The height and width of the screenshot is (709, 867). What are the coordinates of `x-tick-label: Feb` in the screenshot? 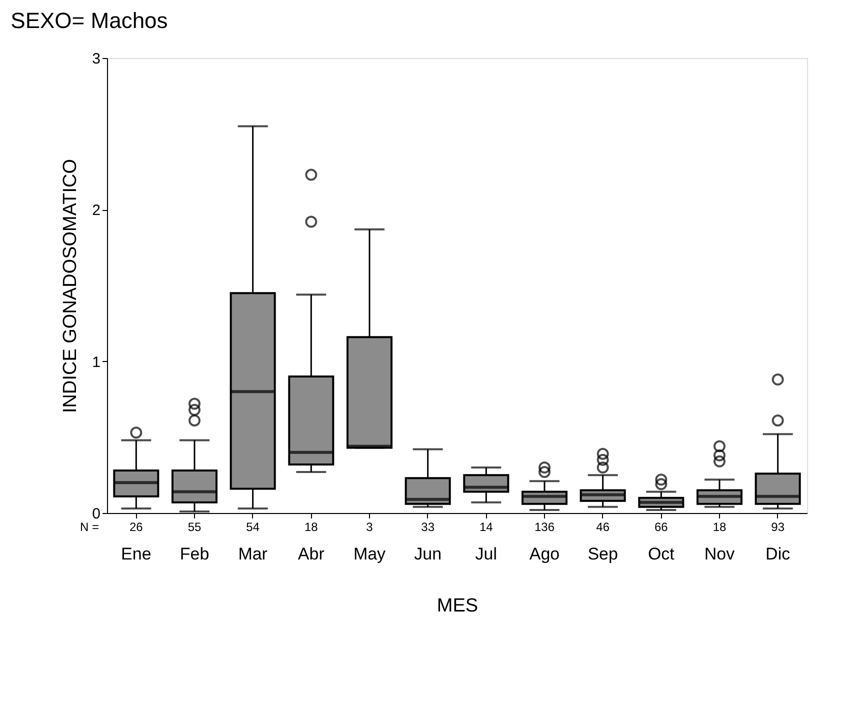 It's located at (195, 554).